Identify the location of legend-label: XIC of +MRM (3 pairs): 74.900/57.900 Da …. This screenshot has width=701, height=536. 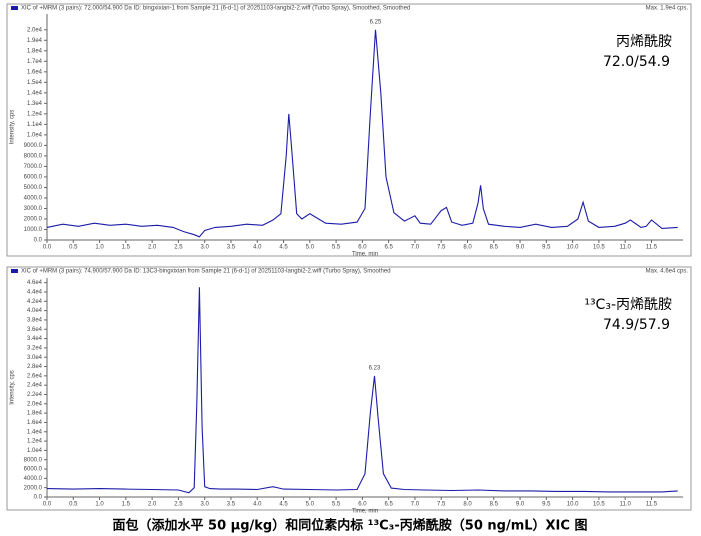
(206, 272).